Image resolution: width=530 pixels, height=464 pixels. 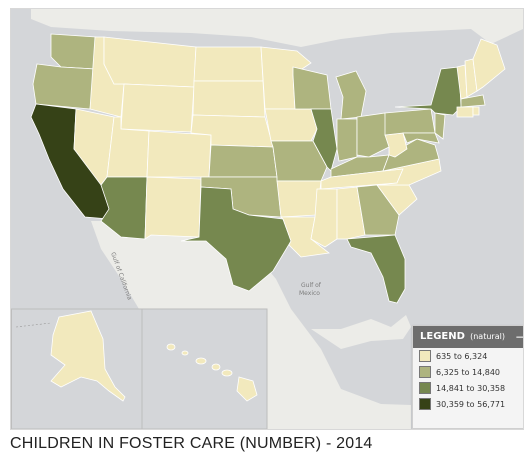 I want to click on legend-item: 6,325 to 14,840, so click(x=471, y=372).